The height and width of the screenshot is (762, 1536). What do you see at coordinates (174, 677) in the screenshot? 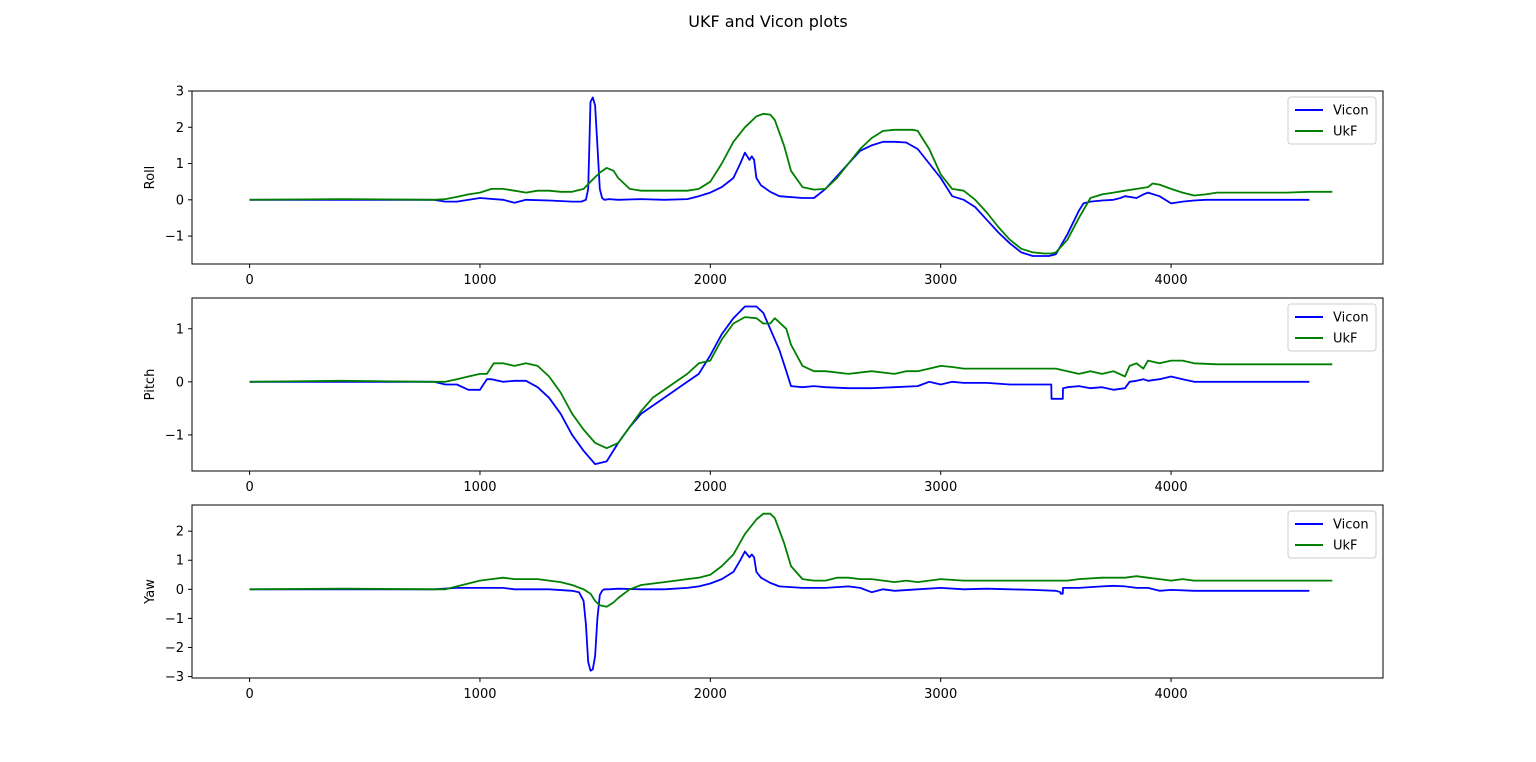
I see `y-tick-label: −3` at bounding box center [174, 677].